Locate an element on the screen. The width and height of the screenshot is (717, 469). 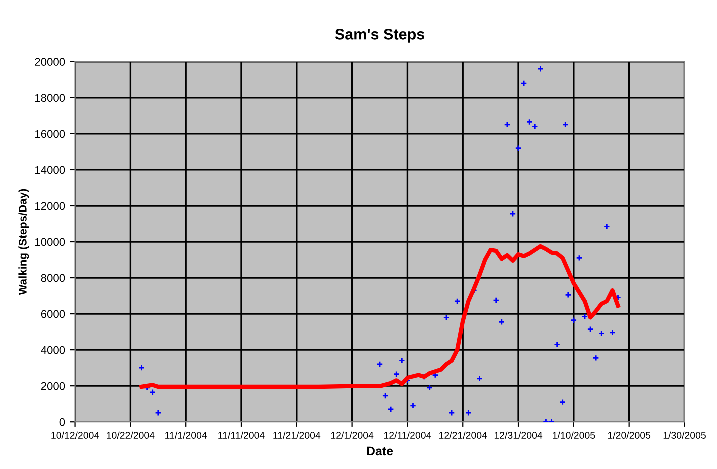
x-tick-label: 1/30/2005 is located at coordinates (685, 435).